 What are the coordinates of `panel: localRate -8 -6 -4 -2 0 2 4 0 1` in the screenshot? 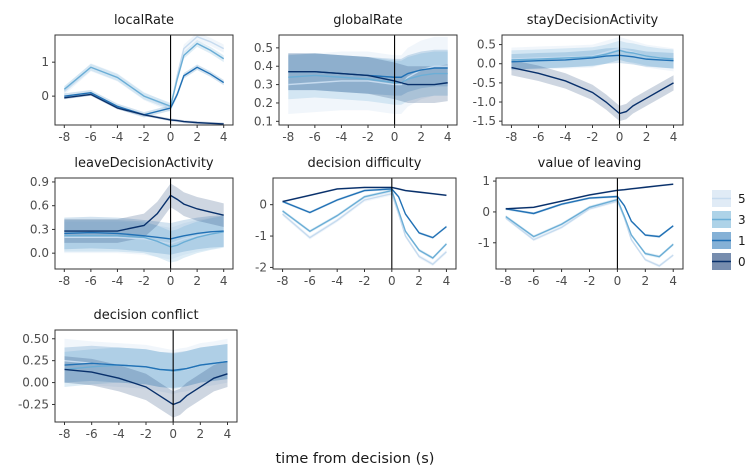 It's located at (137, 78).